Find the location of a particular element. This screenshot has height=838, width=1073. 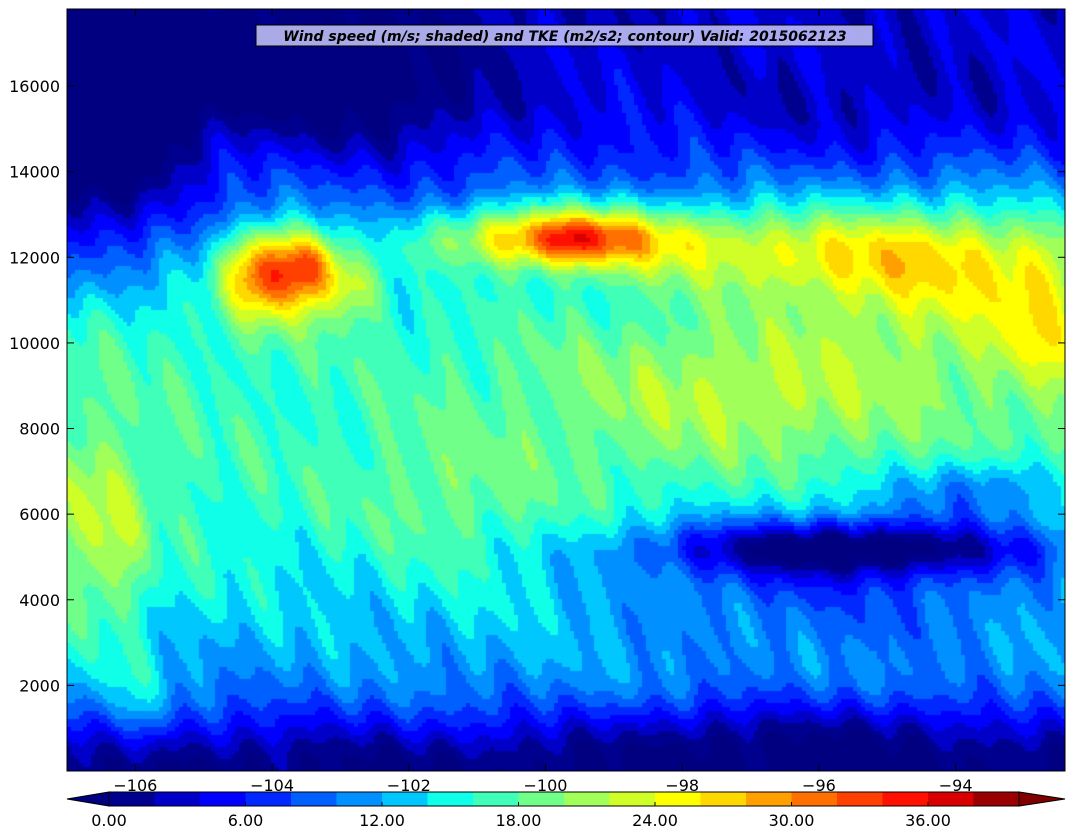

colorbar-tick-label: 36.00 is located at coordinates (928, 820).